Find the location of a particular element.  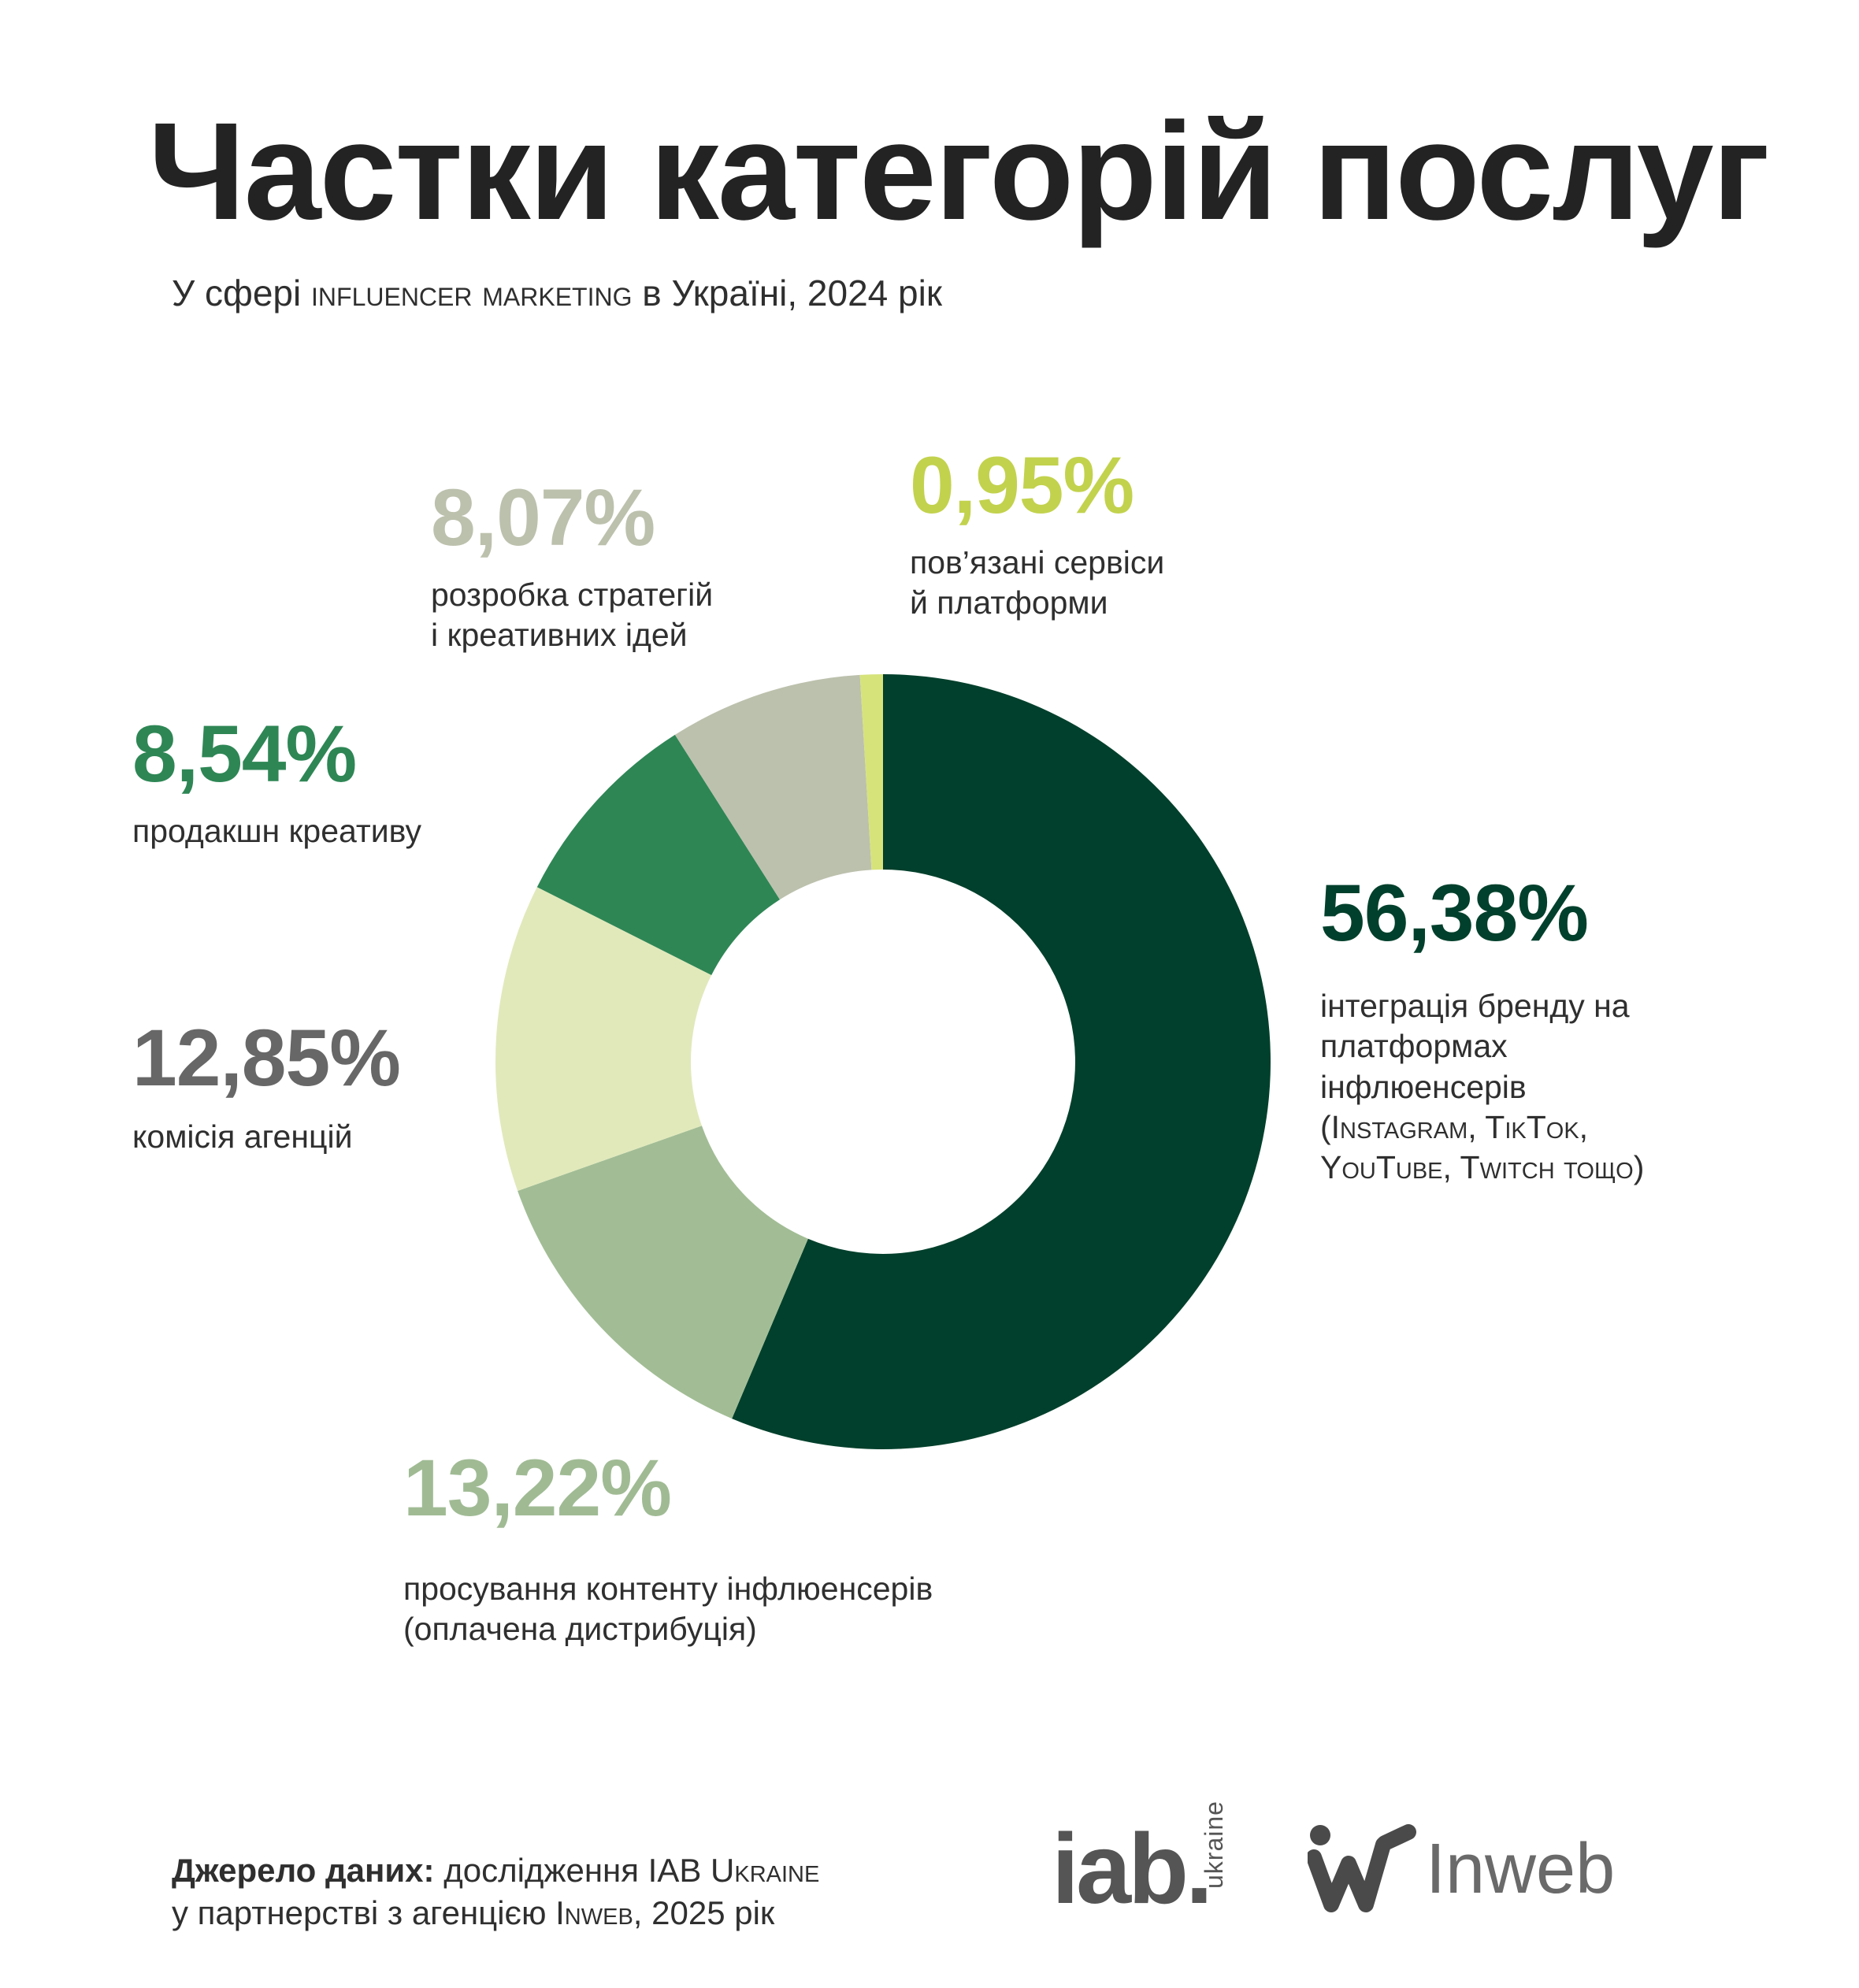

label-agency-commission: 12,85% комісія агенцій is located at coordinates (266, 1085).